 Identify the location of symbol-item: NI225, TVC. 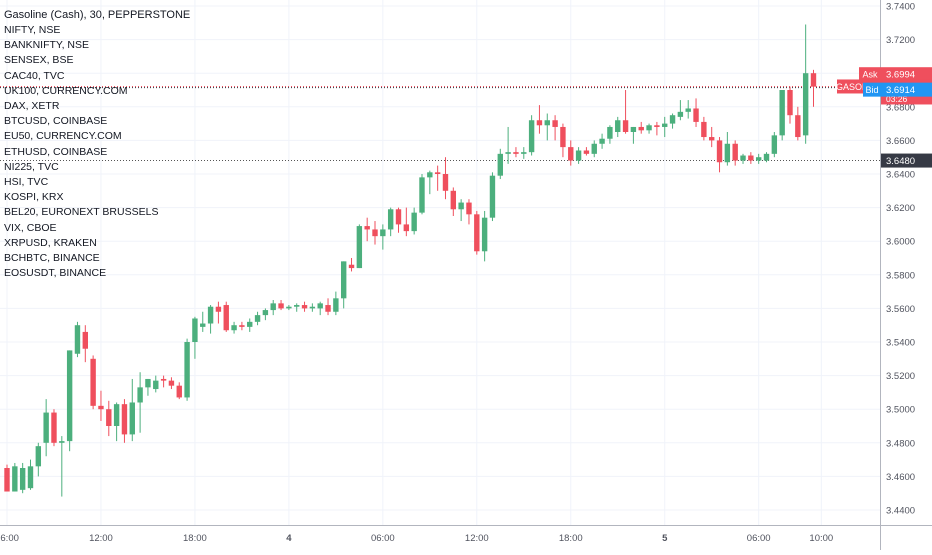
(31, 166).